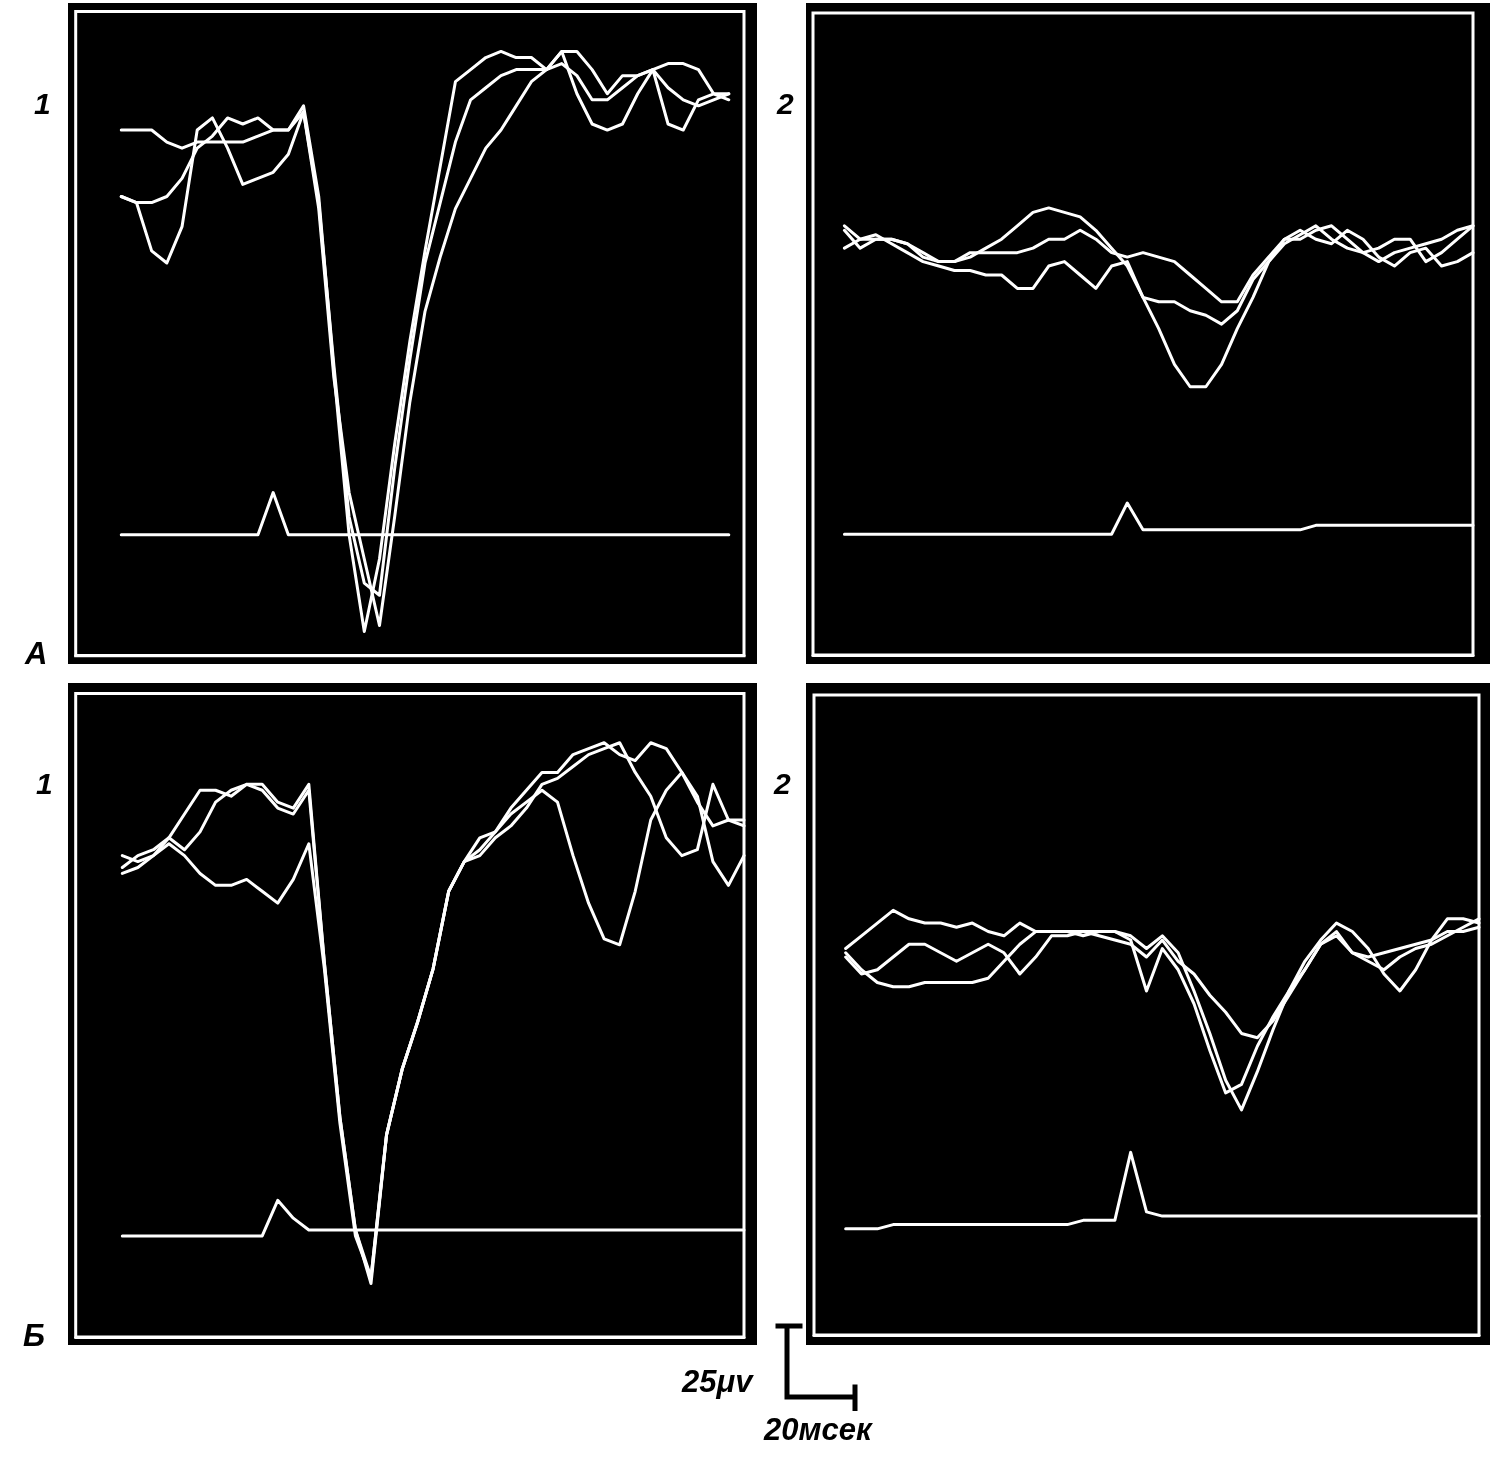  Describe the element at coordinates (34, 1335) in the screenshot. I see `text: Б` at that location.